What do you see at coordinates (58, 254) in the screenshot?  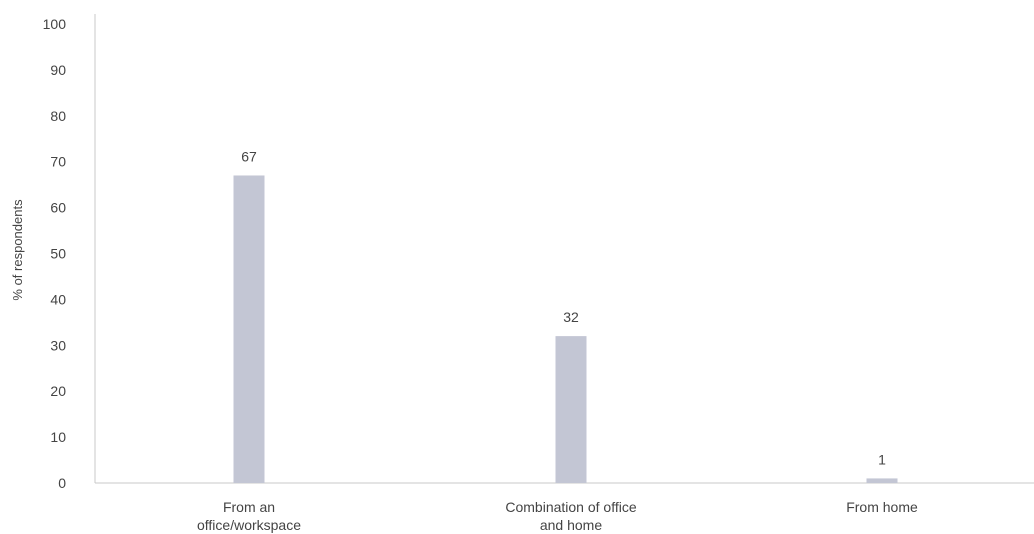 I see `y-tick-label: 50` at bounding box center [58, 254].